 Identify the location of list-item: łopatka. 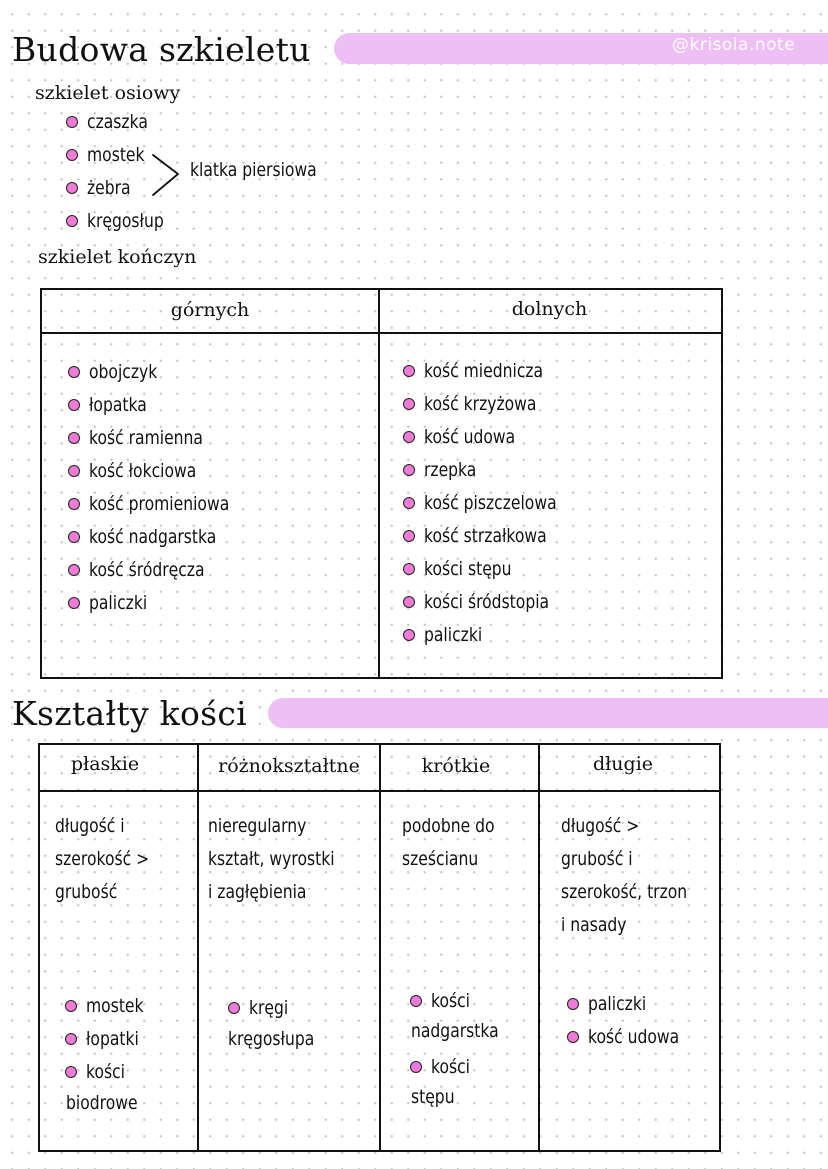
(164, 404).